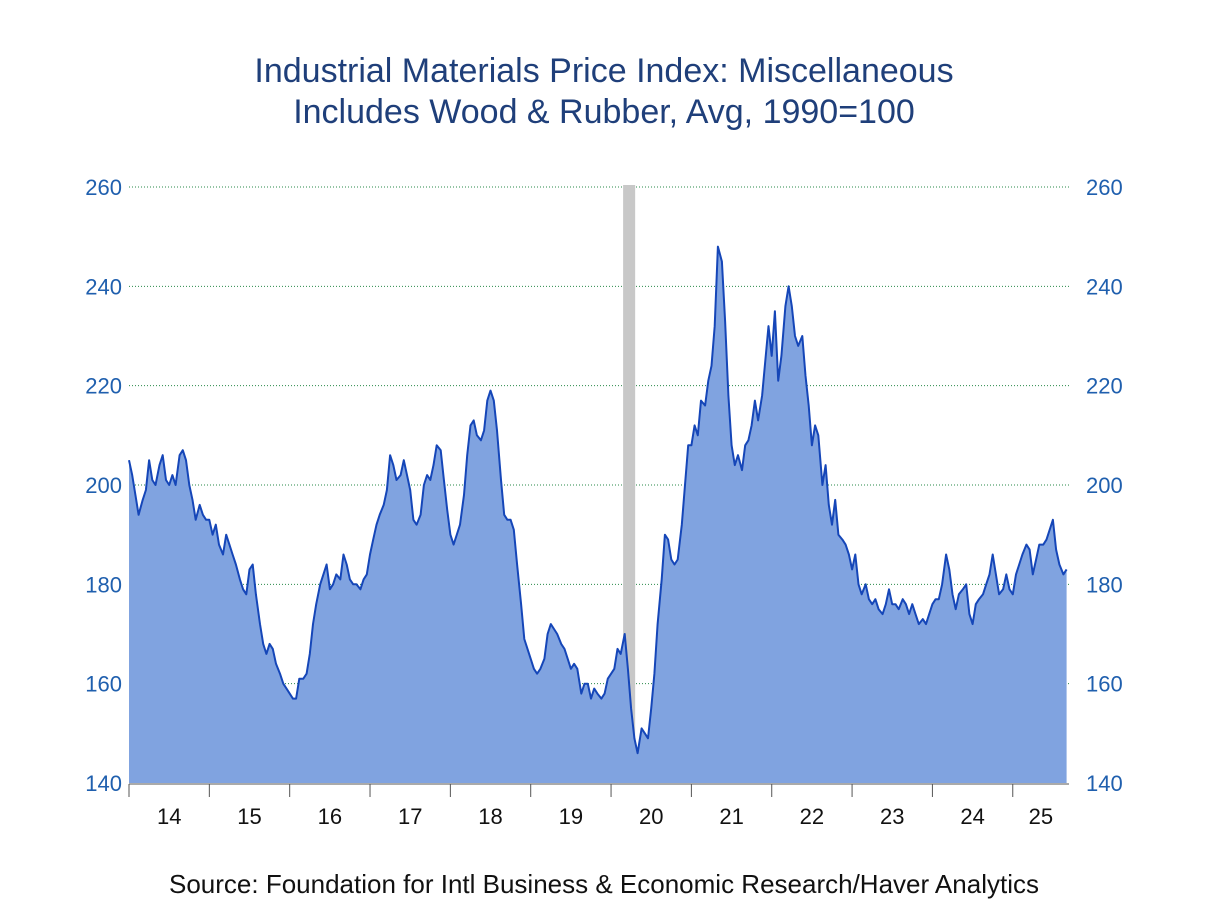 This screenshot has height=906, width=1208. Describe the element at coordinates (103, 584) in the screenshot. I see `y-left-label-180: 180` at that location.